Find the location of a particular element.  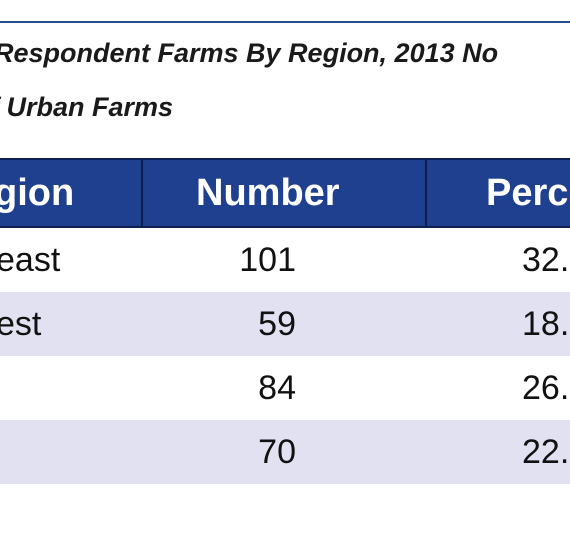

cell-percent: 22. is located at coordinates (546, 452).